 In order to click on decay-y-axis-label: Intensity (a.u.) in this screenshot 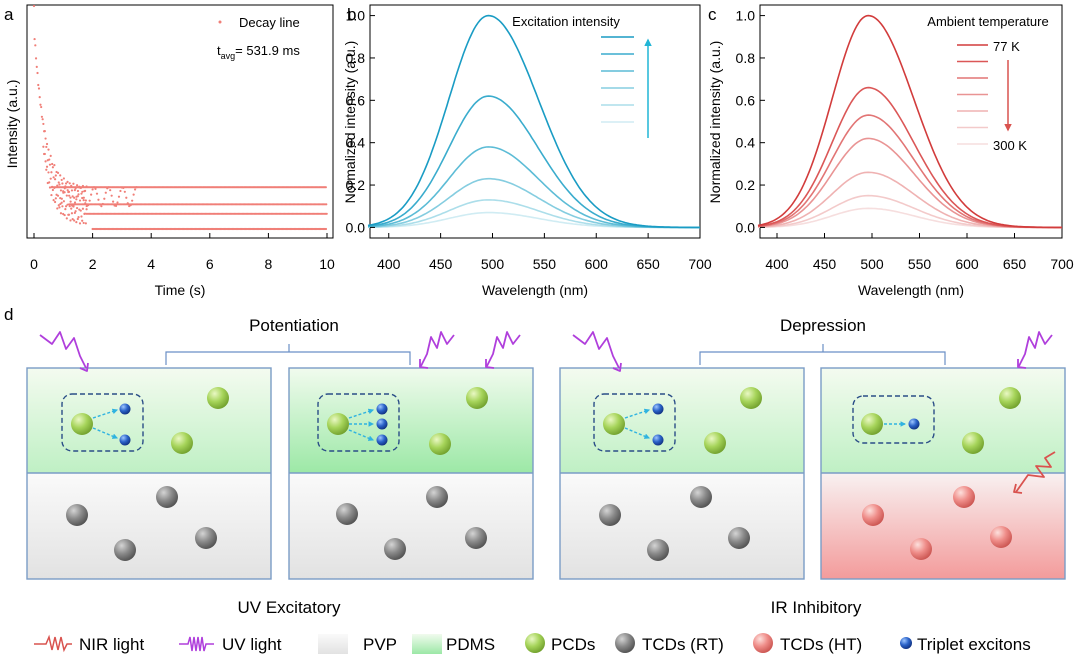, I will do `click(12, 124)`.